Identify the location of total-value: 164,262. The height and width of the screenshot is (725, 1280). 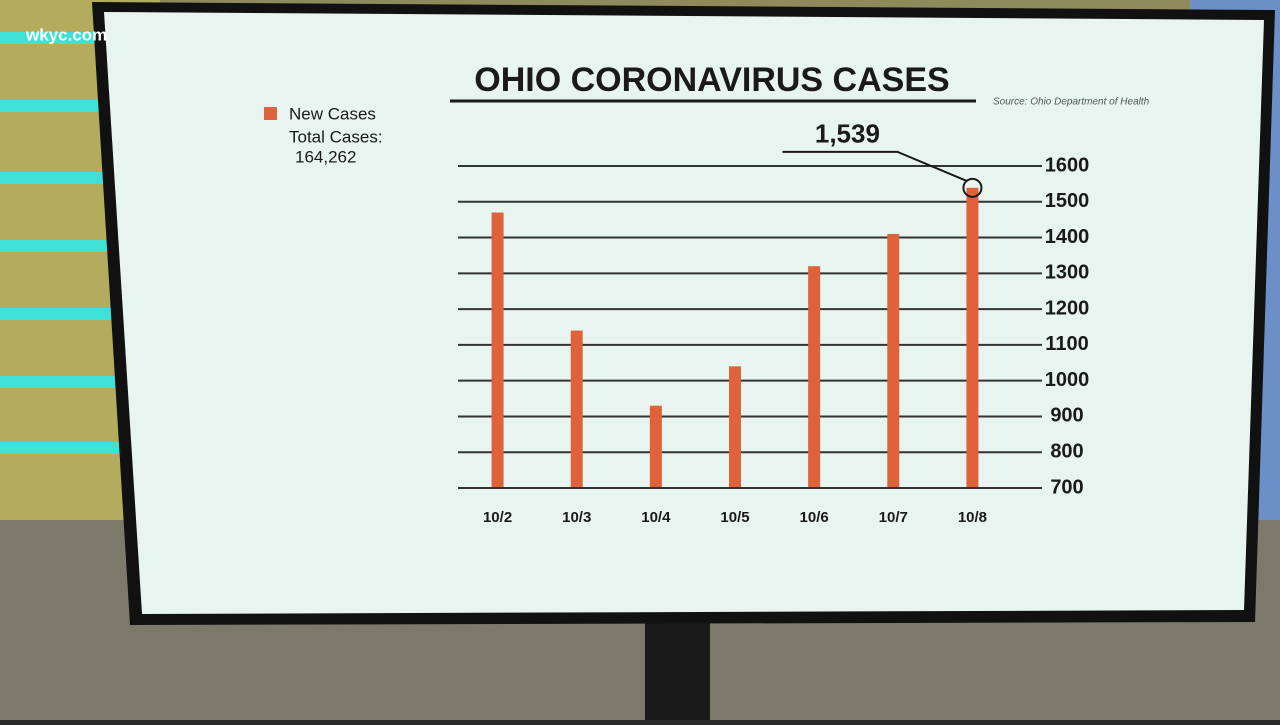
(325, 156).